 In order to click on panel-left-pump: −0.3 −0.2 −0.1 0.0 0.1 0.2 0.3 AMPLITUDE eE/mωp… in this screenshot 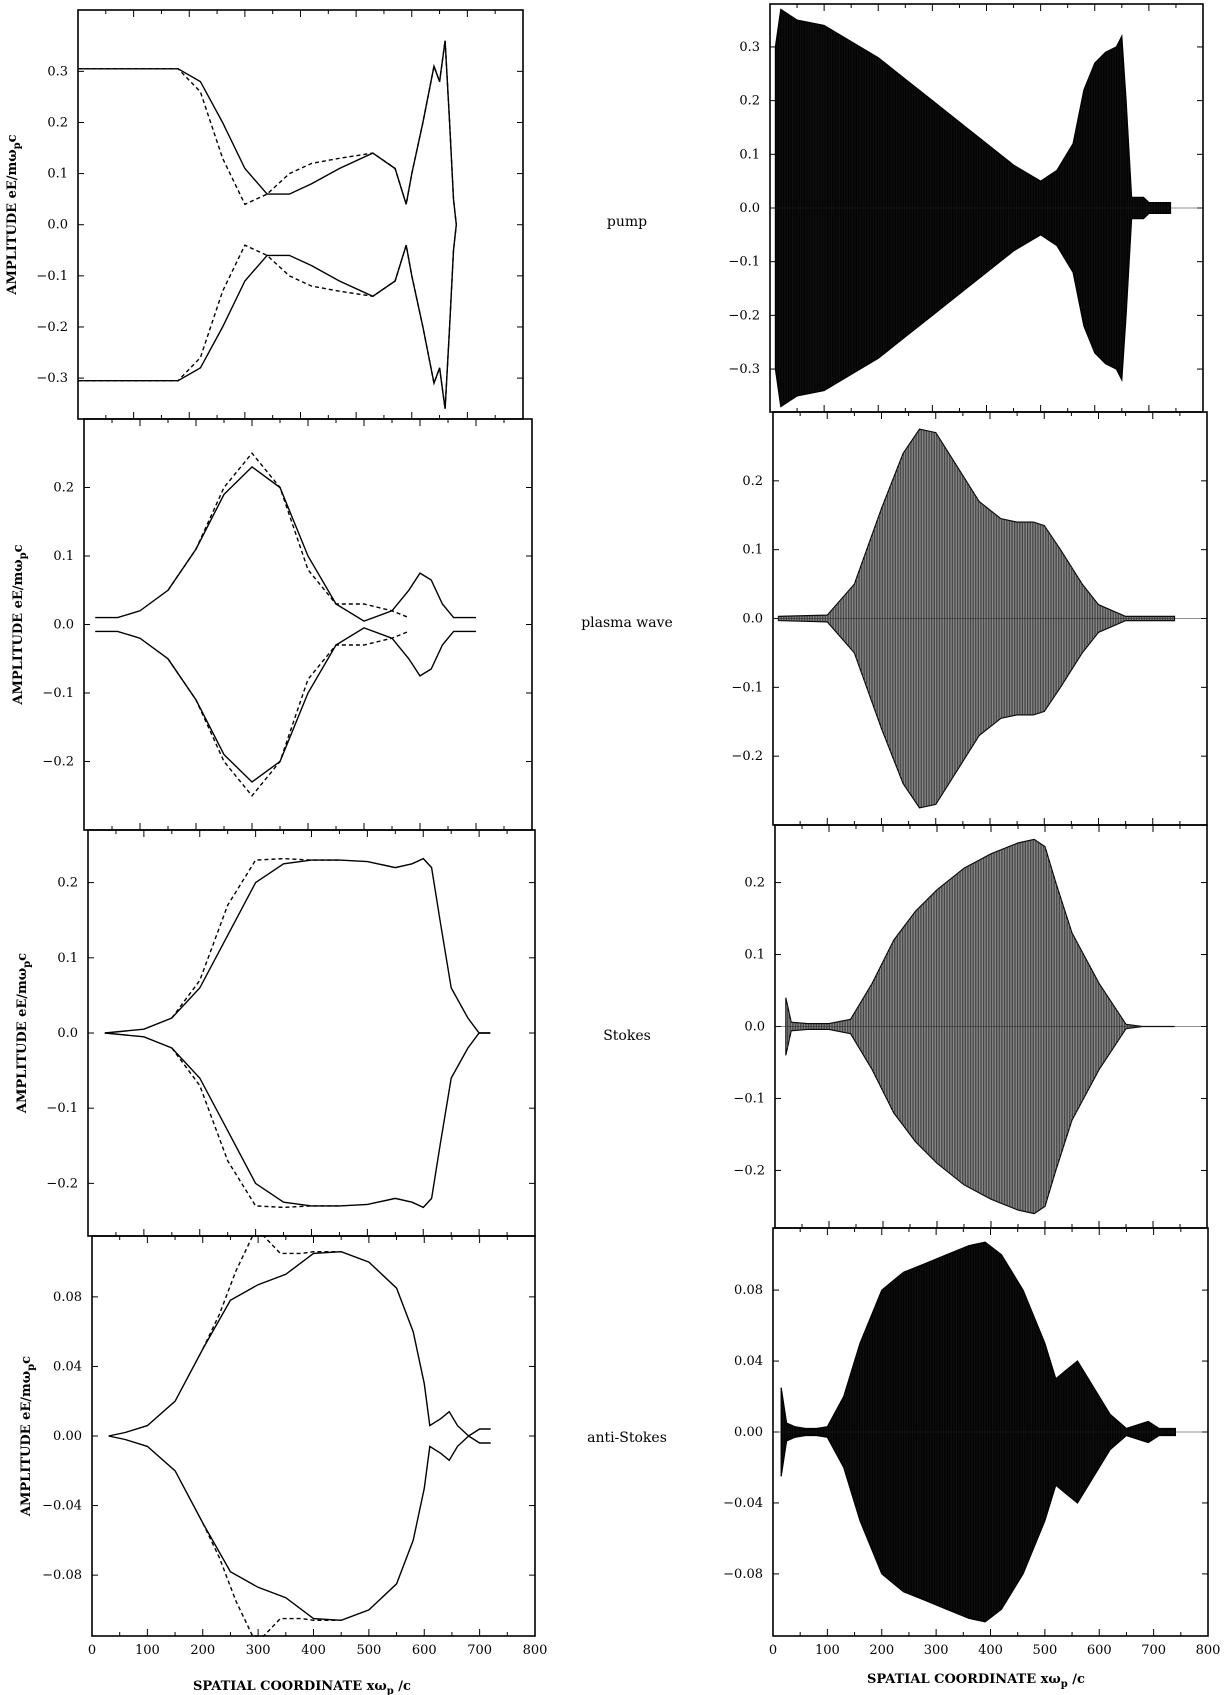, I will do `click(264, 214)`.